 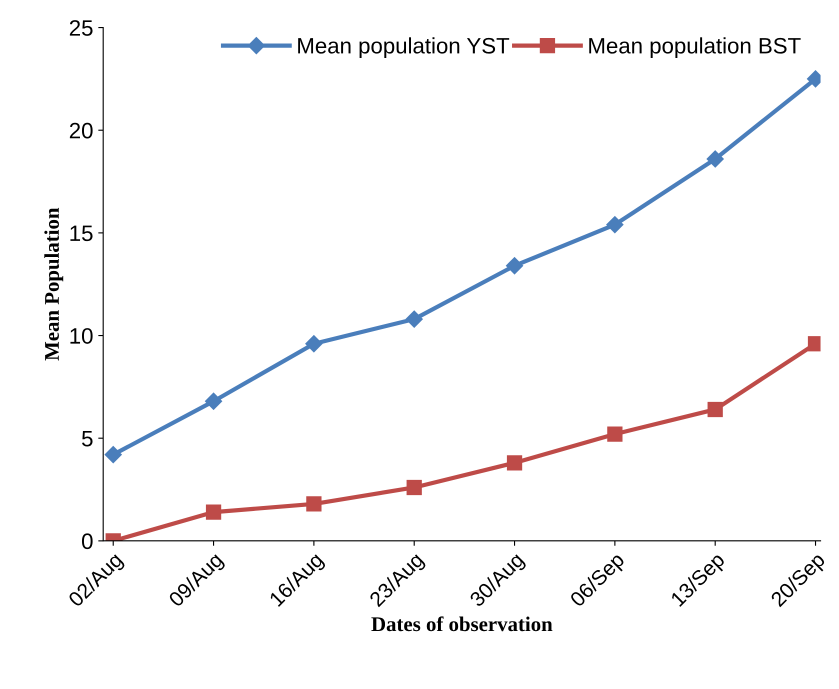 What do you see at coordinates (81, 234) in the screenshot?
I see `y-tick-label: 15` at bounding box center [81, 234].